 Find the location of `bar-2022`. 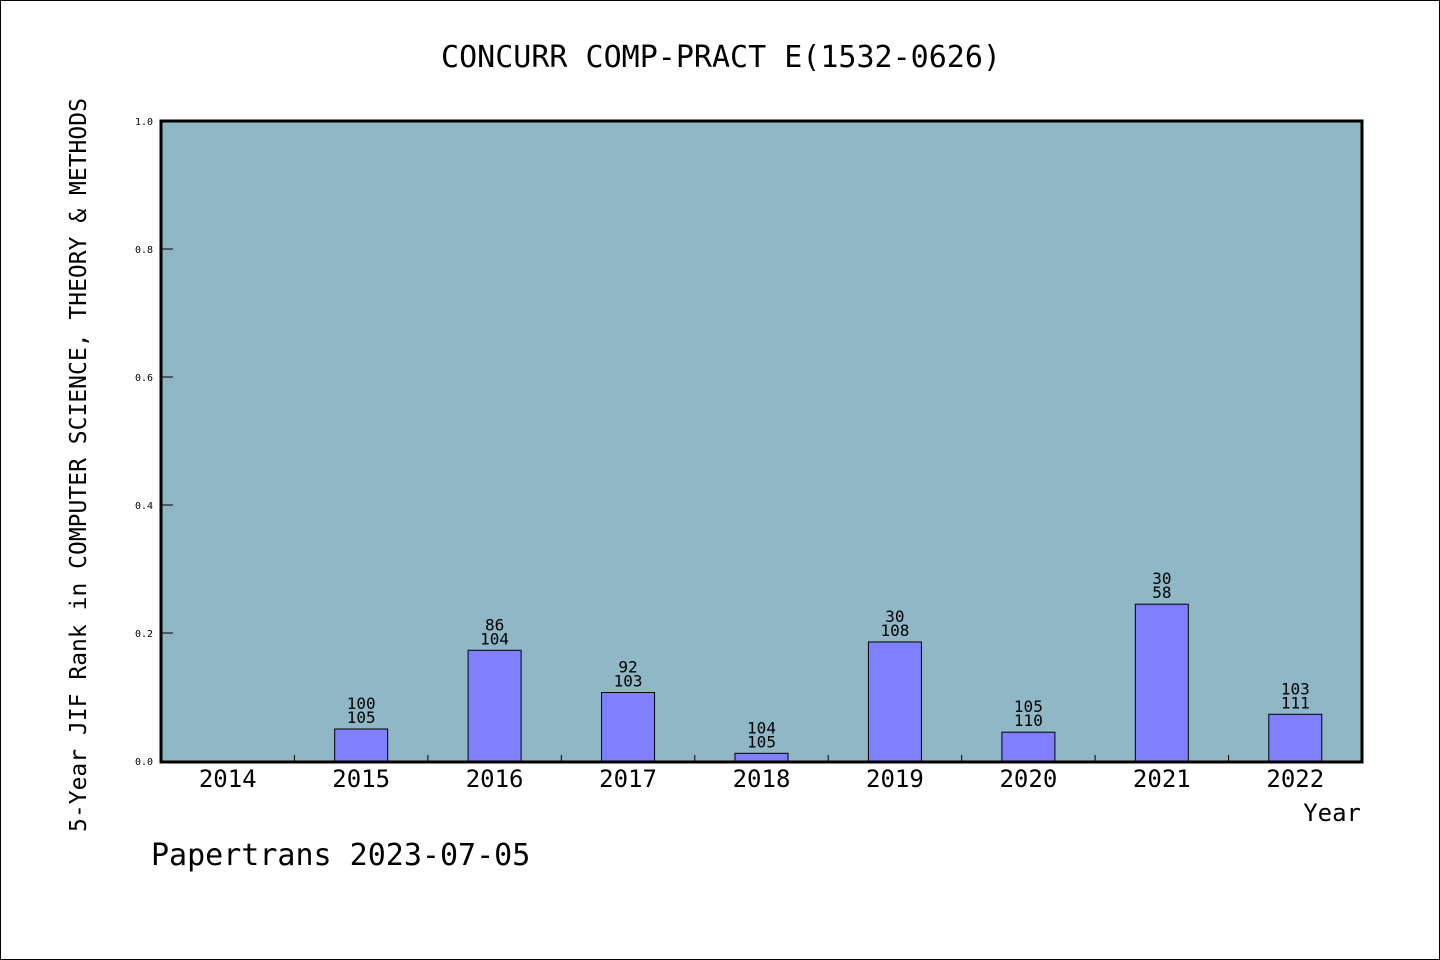

bar-2022 is located at coordinates (1295, 737).